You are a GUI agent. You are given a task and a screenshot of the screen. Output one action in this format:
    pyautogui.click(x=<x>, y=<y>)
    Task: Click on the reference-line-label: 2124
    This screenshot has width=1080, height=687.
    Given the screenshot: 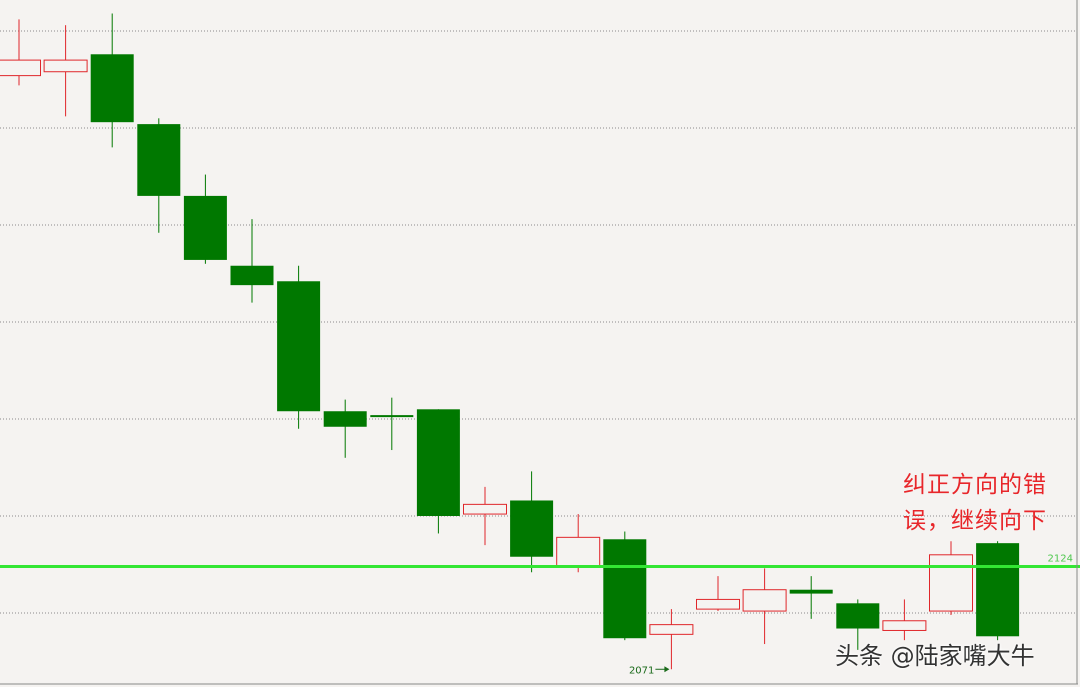 What is the action you would take?
    pyautogui.click(x=1060, y=558)
    